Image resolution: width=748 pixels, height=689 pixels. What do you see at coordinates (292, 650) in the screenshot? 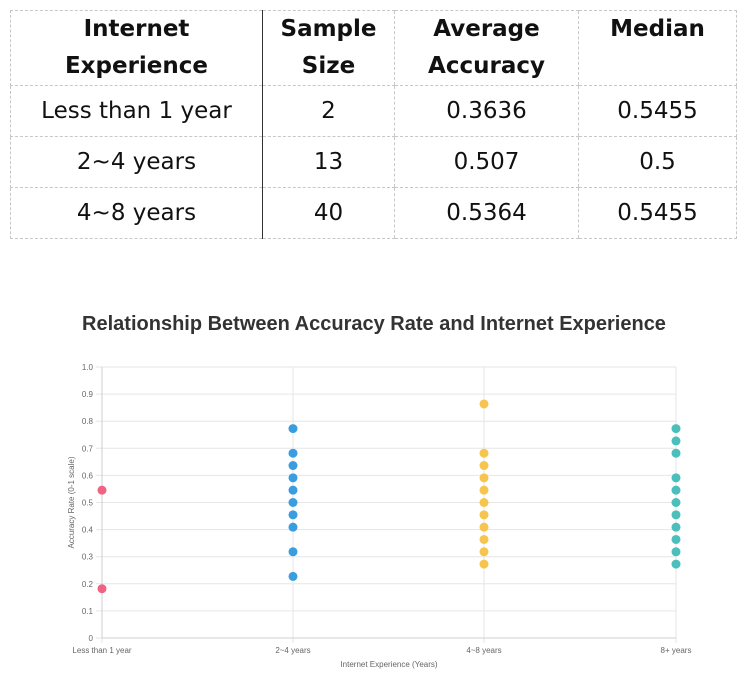
I see `x-tick-label: 2~4 years` at bounding box center [292, 650].